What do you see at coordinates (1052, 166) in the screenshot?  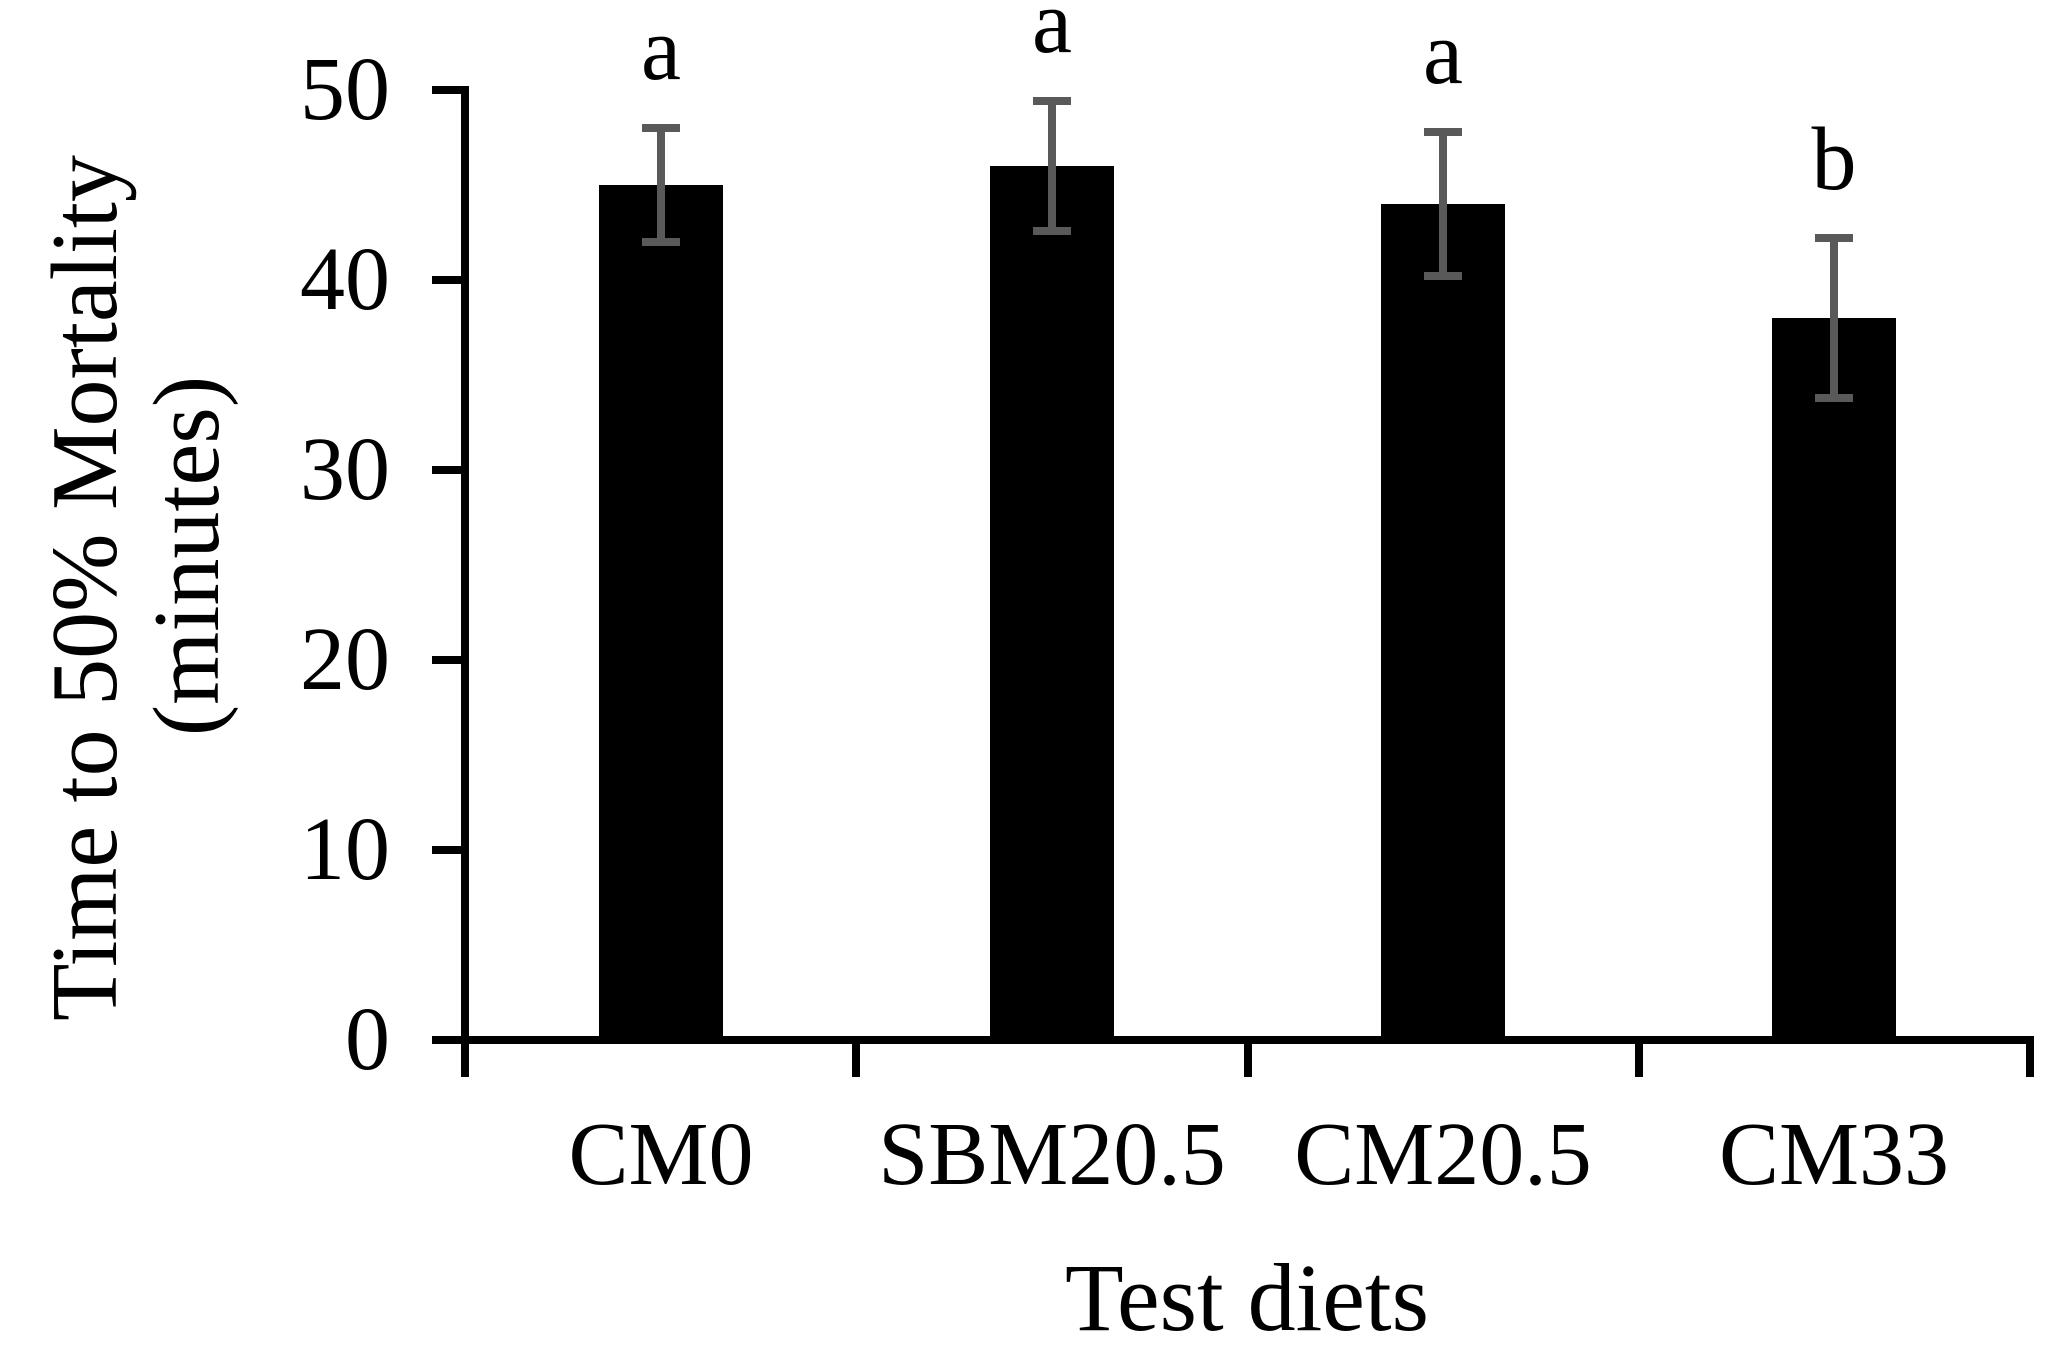 I see `error-bar-line-SBM20.5` at bounding box center [1052, 166].